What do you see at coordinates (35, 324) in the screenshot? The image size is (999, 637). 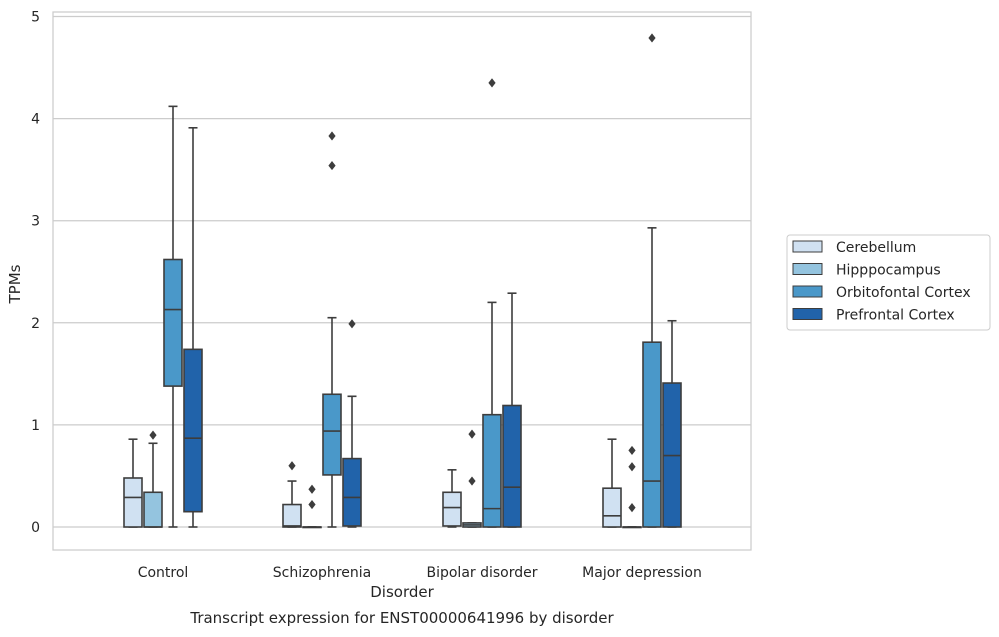 I see `y-tick-label: 2` at bounding box center [35, 324].